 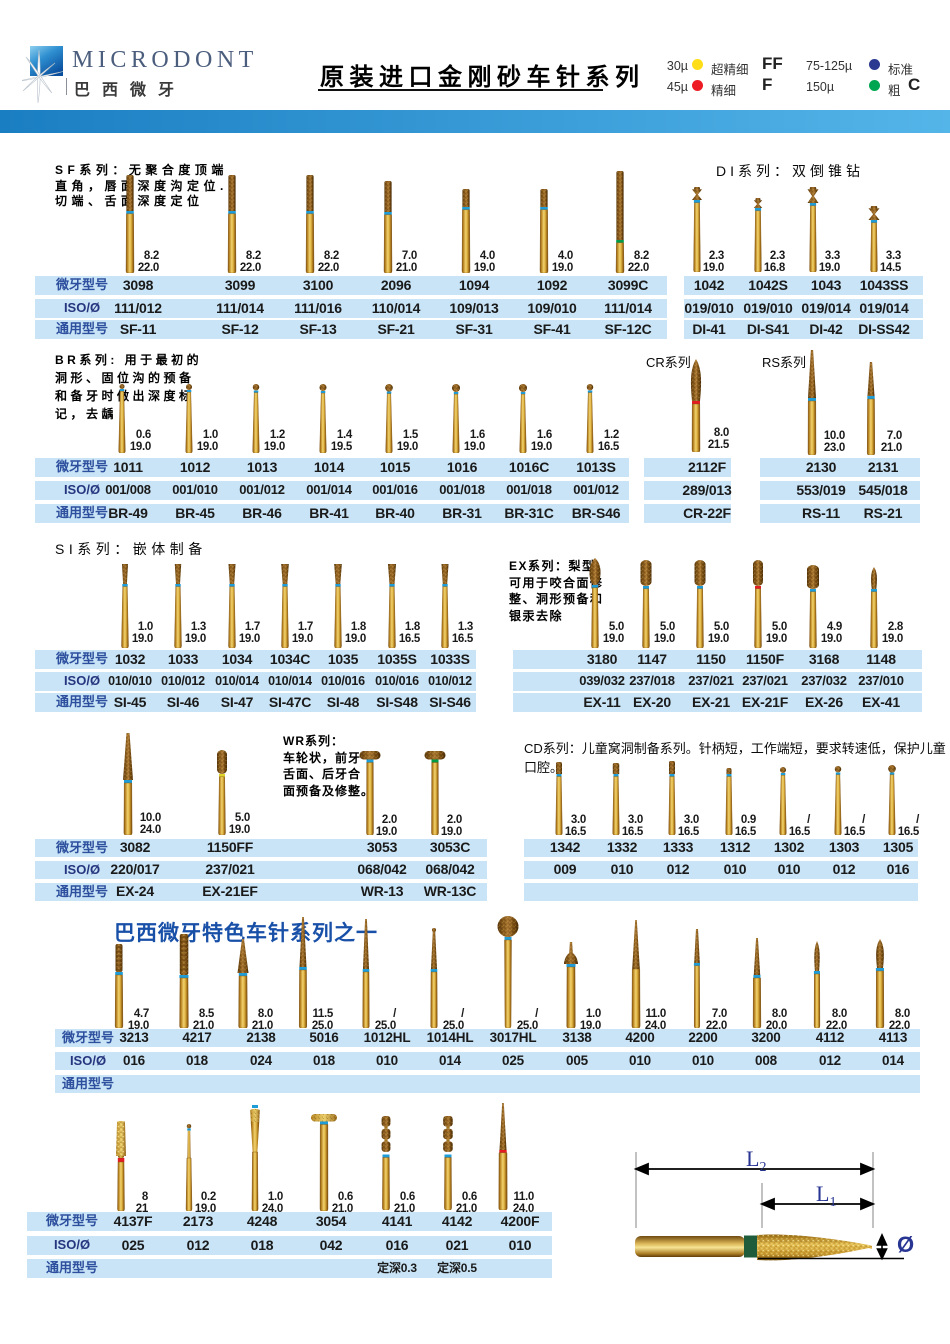 What do you see at coordinates (905, 1244) in the screenshot?
I see `svg-text: Ø` at bounding box center [905, 1244].